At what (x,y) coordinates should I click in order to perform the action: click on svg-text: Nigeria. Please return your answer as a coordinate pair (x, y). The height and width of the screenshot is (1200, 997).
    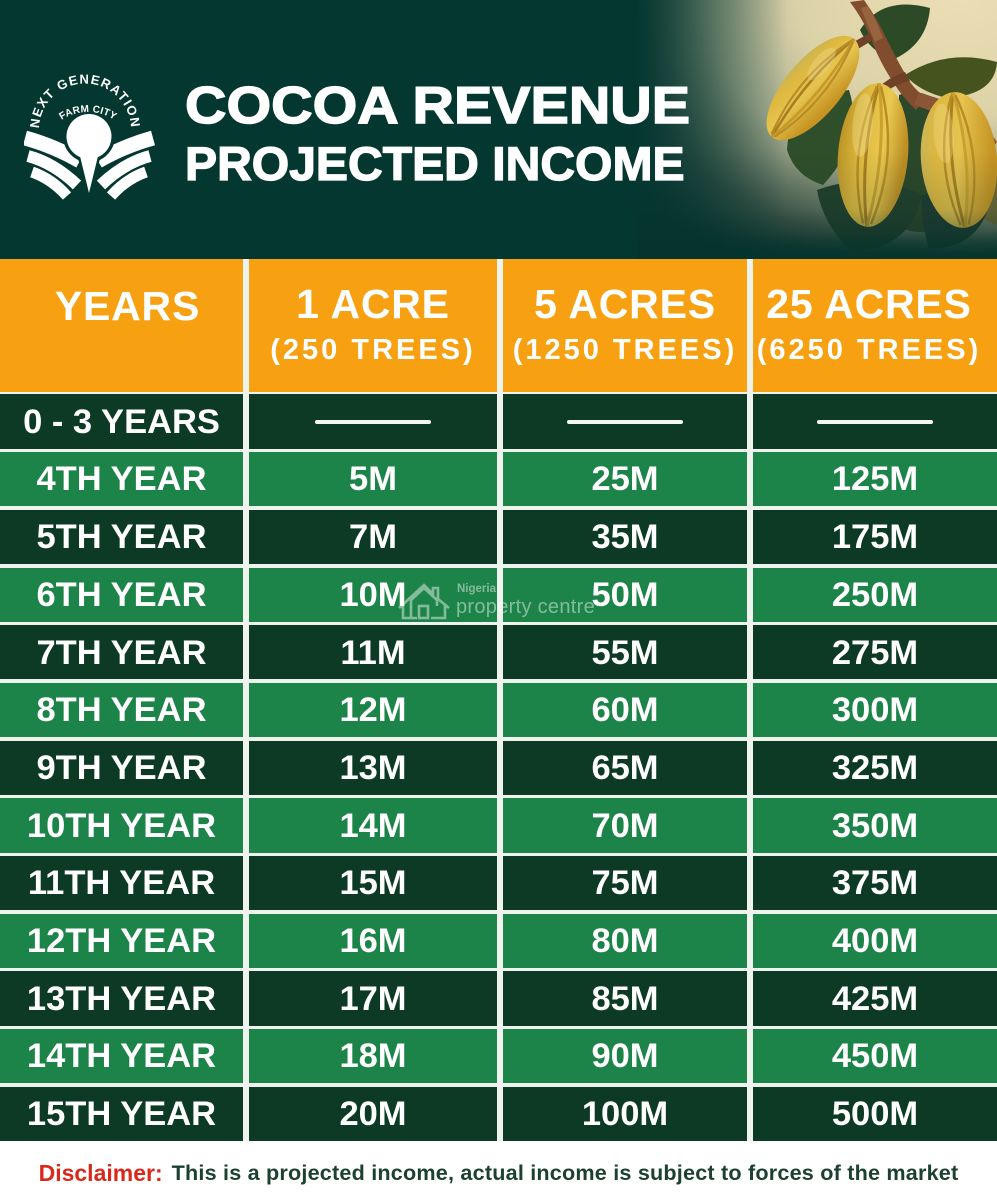
    Looking at the image, I should click on (477, 589).